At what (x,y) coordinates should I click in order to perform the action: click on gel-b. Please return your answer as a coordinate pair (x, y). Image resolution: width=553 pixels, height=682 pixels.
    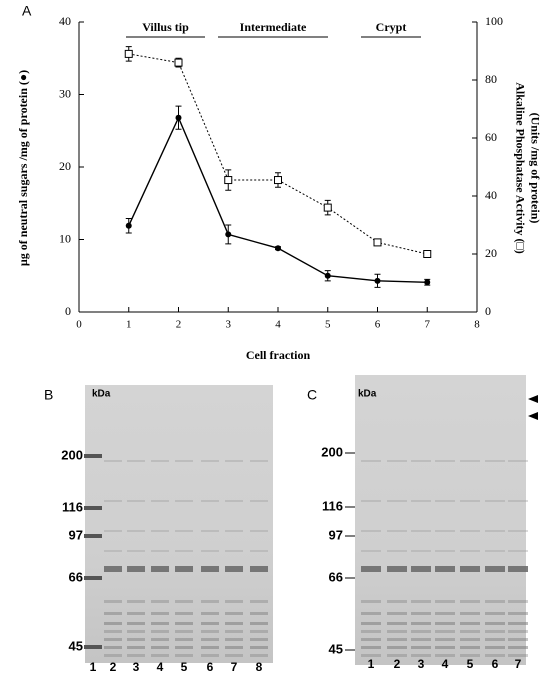
    Looking at the image, I should click on (179, 524).